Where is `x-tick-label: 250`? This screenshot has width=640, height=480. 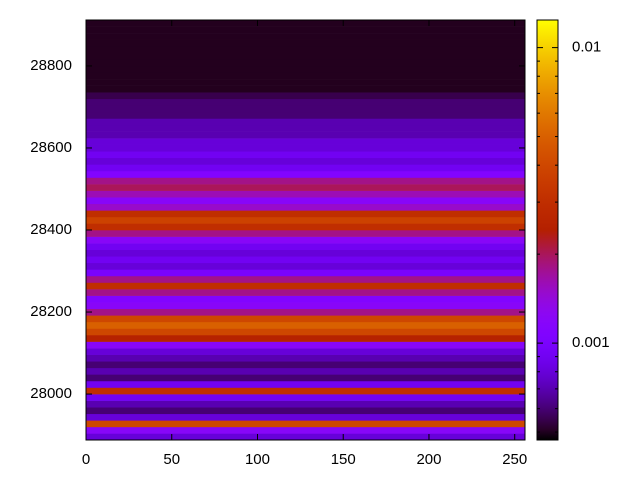 x-tick-label: 250 is located at coordinates (514, 459).